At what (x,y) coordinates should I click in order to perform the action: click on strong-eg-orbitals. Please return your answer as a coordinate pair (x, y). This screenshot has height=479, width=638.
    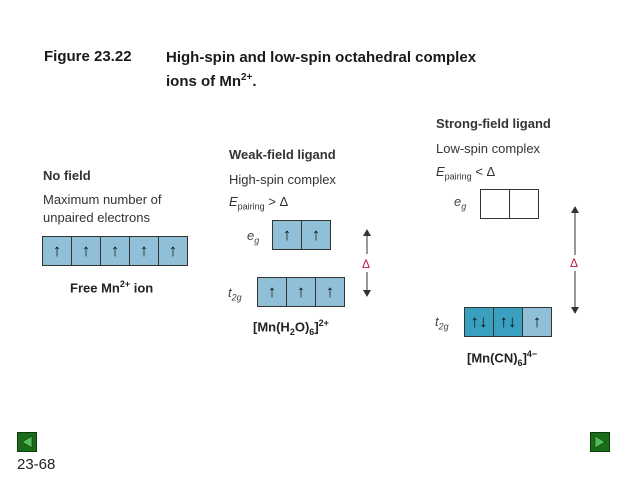
    Looking at the image, I should click on (509, 204).